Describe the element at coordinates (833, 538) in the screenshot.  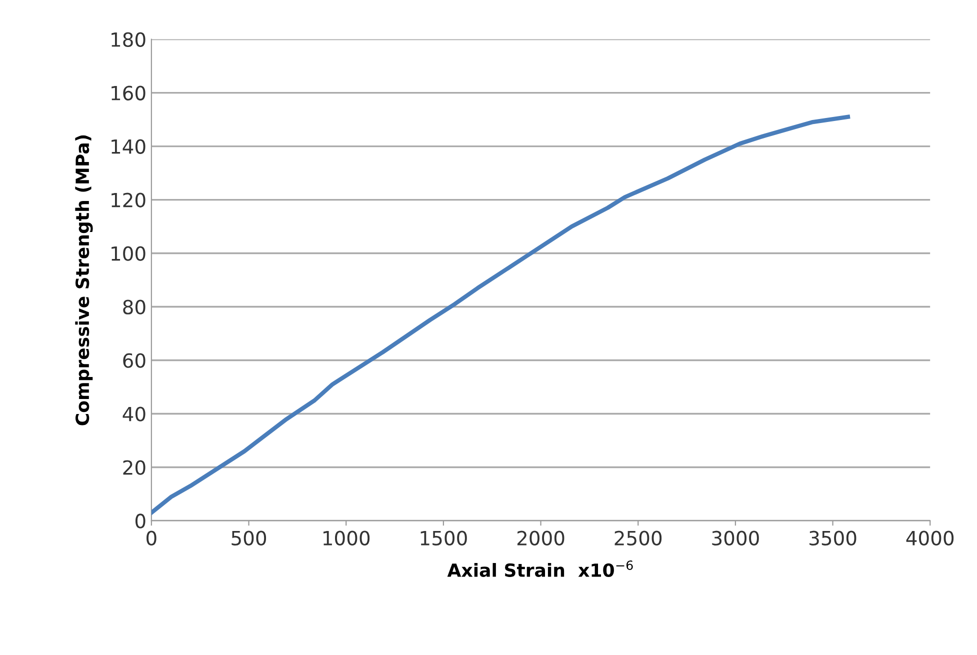
I see `x-tick-label: 3500` at that location.